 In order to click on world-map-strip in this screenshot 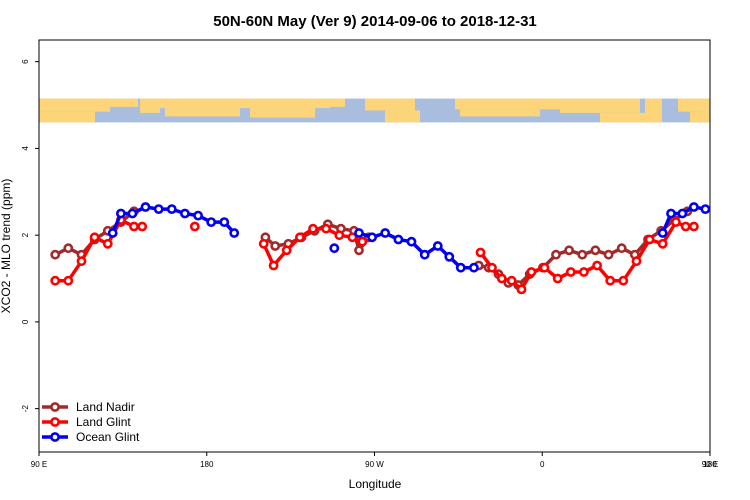, I will do `click(374, 110)`.